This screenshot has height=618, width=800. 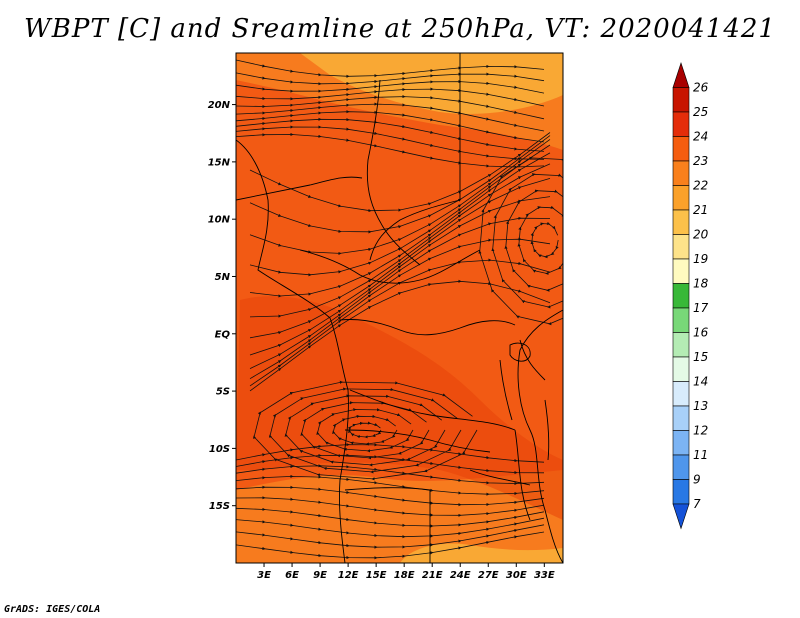 I want to click on colorbar-label: 16, so click(x=701, y=333).